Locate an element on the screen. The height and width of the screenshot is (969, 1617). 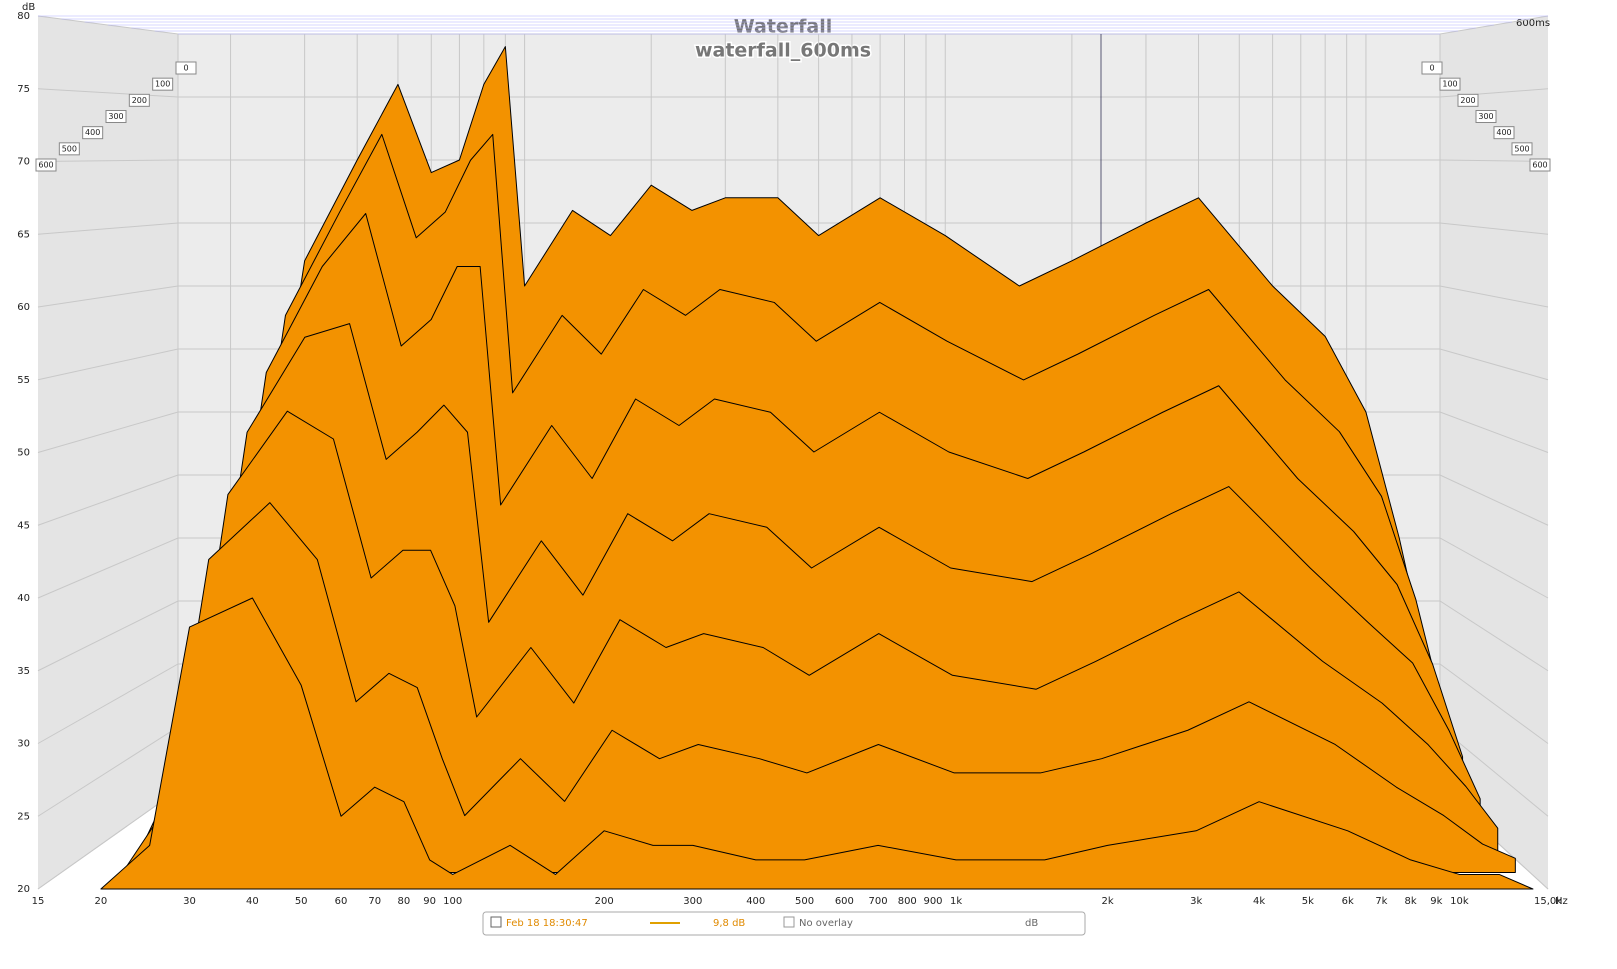
x-tick-label: 10k is located at coordinates (1459, 901).